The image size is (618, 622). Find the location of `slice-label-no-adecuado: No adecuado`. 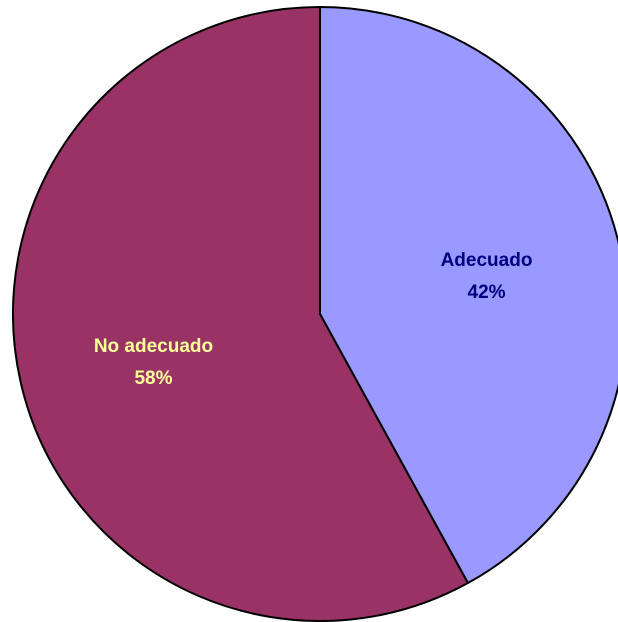

slice-label-no-adecuado: No adecuado is located at coordinates (153, 346).